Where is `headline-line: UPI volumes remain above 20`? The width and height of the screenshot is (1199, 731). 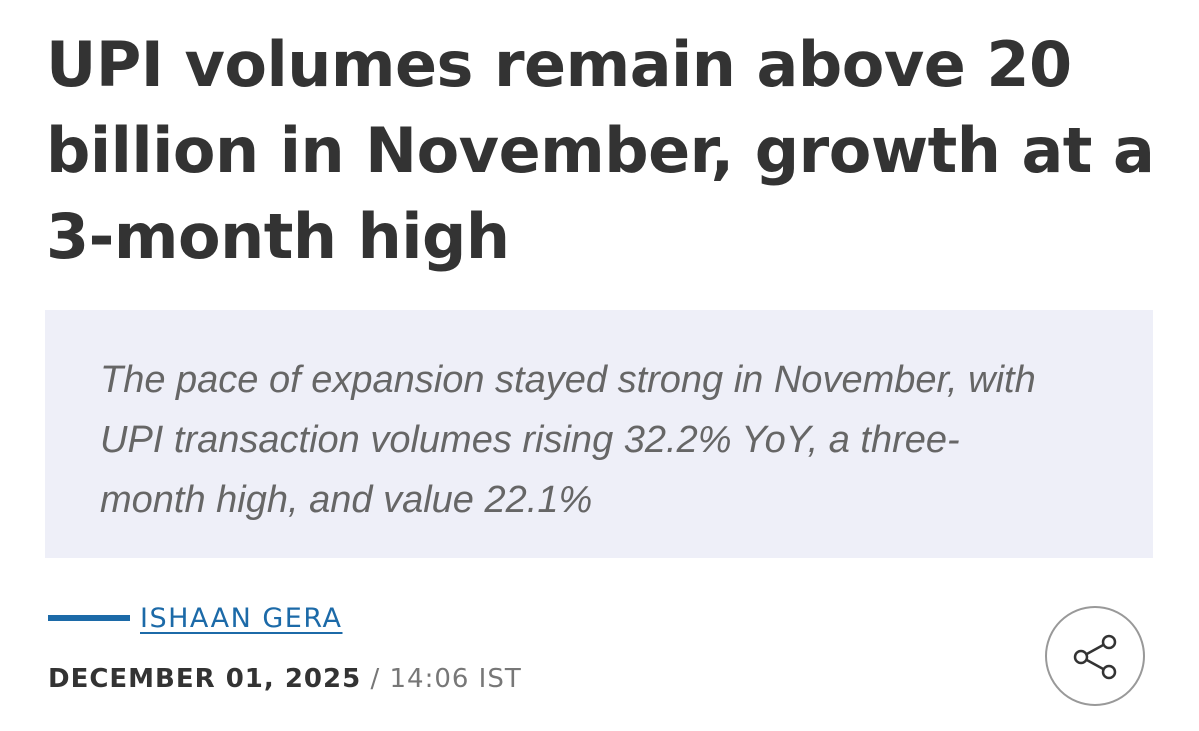
headline-line: UPI volumes remain above 20 is located at coordinates (559, 64).